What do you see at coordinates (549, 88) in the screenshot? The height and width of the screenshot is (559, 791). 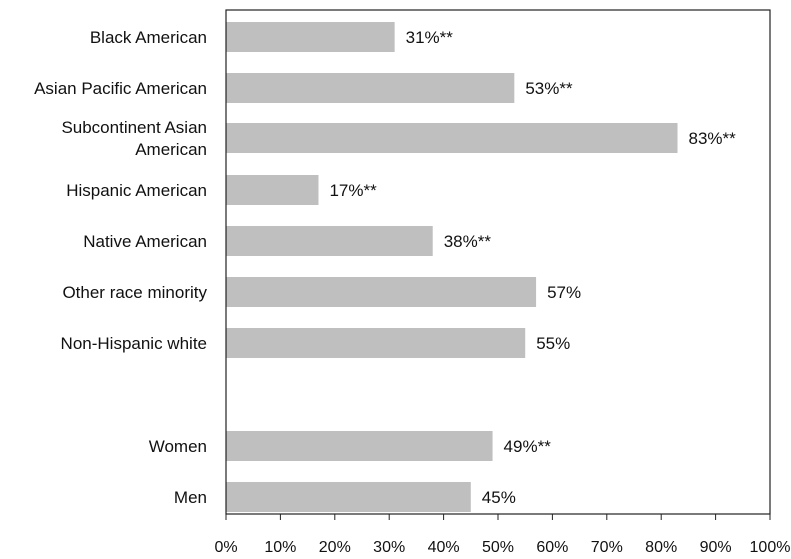 I see `value-label: 53%**` at bounding box center [549, 88].